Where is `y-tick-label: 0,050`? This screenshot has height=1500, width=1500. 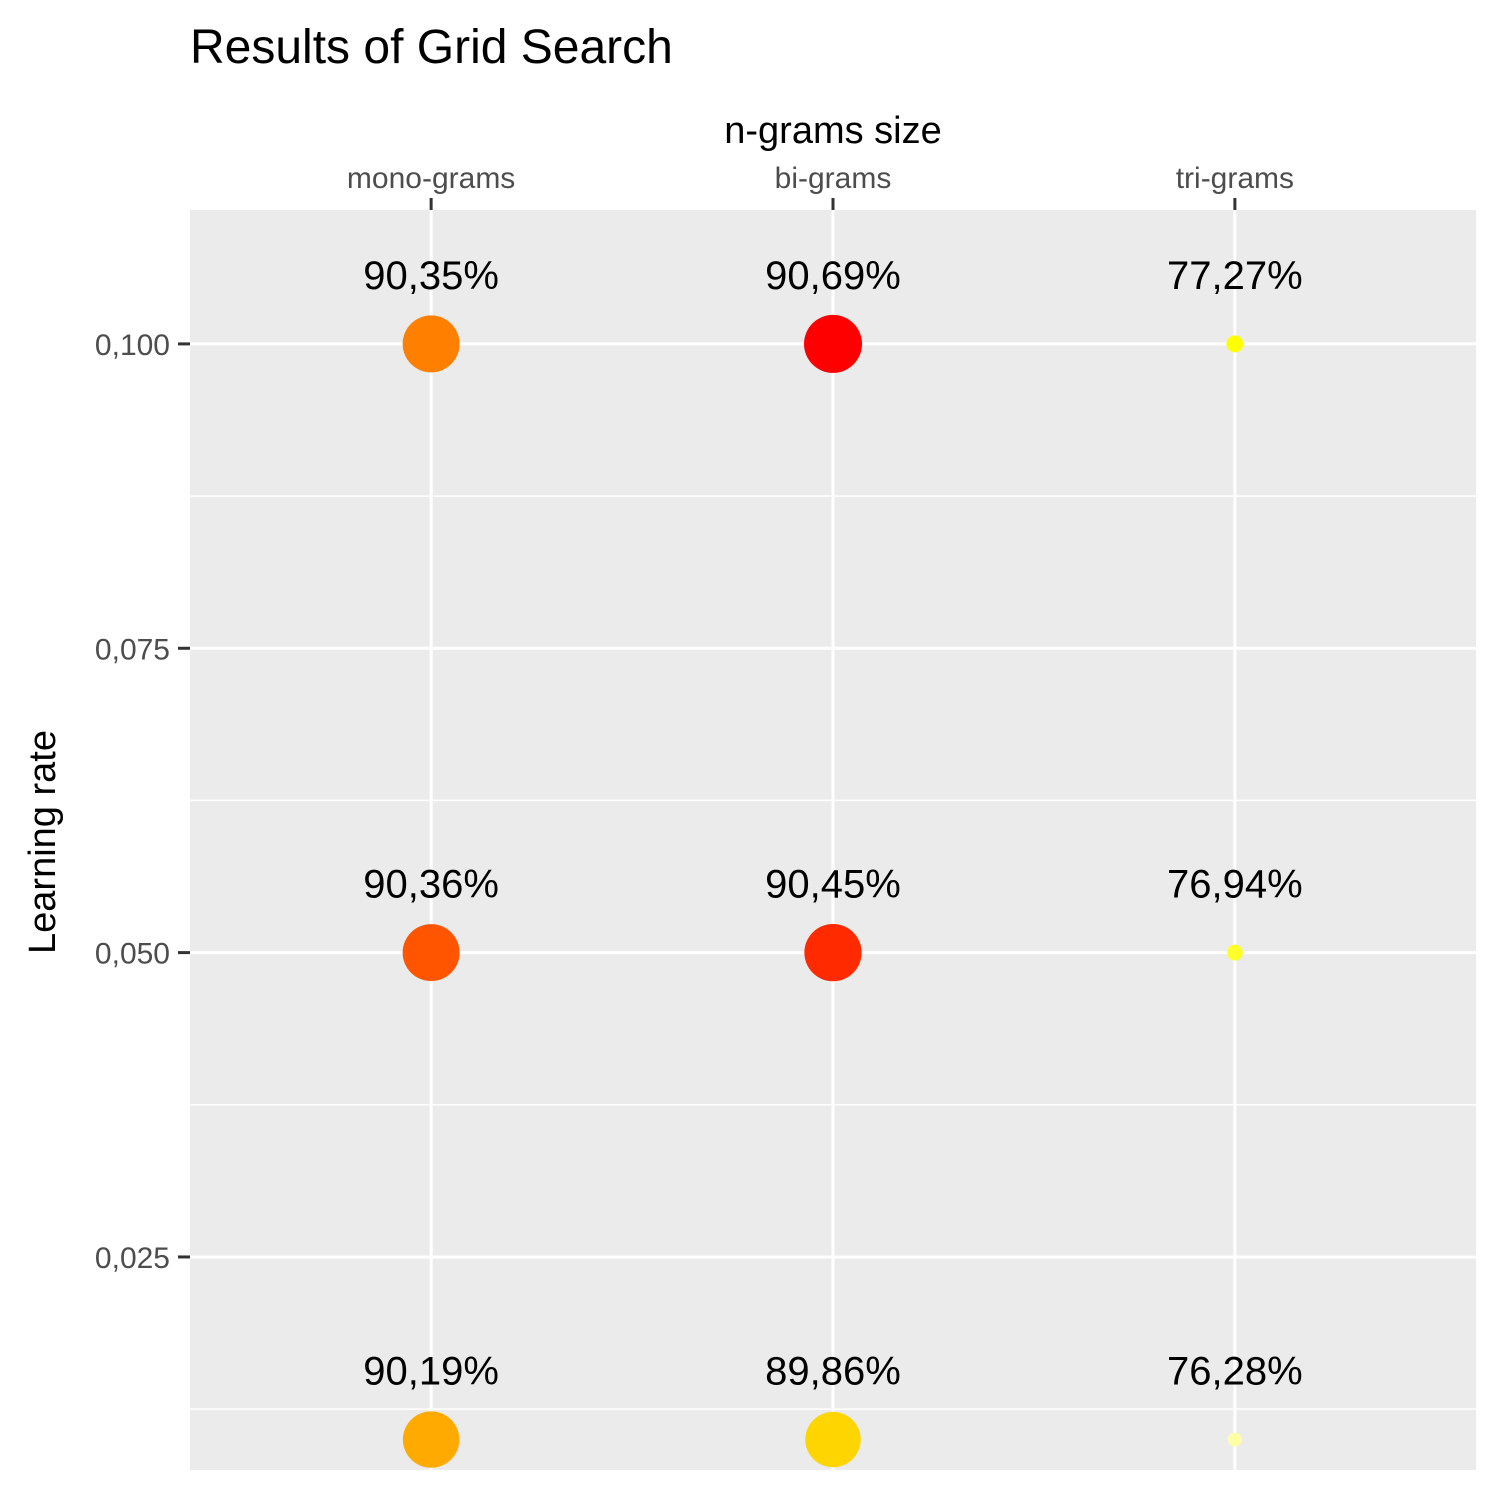 y-tick-label: 0,050 is located at coordinates (132, 954).